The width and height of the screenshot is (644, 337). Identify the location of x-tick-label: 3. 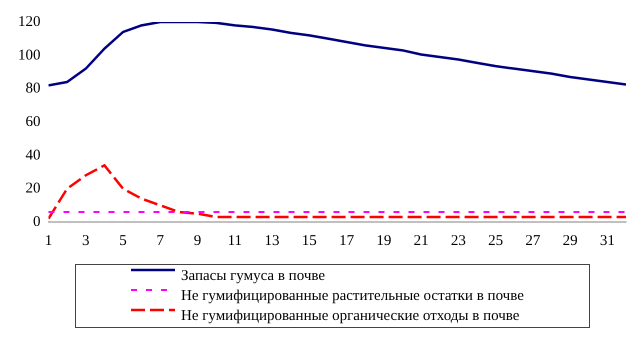
(86, 240).